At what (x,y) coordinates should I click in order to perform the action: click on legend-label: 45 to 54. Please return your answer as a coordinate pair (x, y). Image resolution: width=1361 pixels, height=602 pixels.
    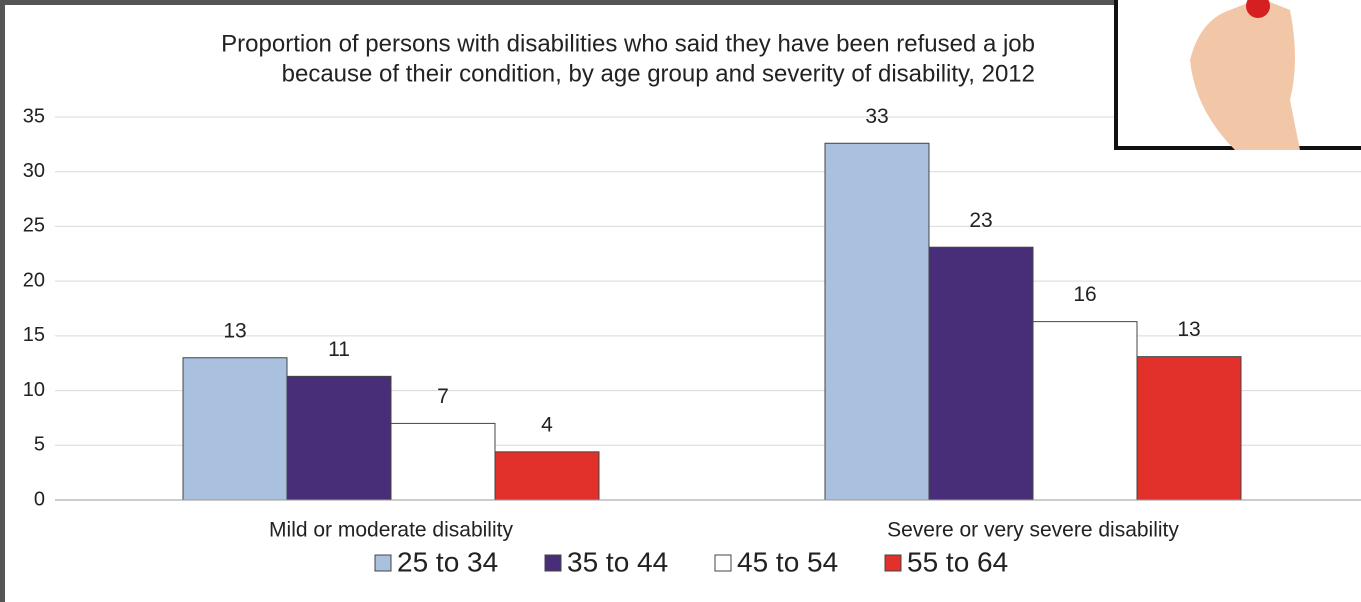
    Looking at the image, I should click on (787, 561).